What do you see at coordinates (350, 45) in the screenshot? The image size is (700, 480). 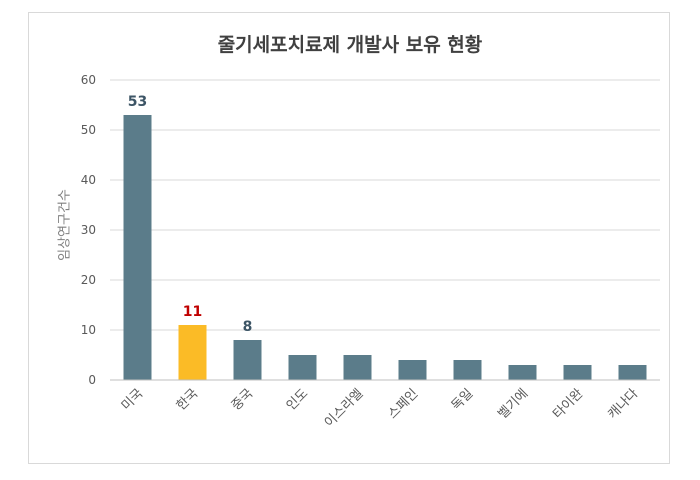 I see `chart-title: 줄기세포치료제 개발사 보유 현황` at bounding box center [350, 45].